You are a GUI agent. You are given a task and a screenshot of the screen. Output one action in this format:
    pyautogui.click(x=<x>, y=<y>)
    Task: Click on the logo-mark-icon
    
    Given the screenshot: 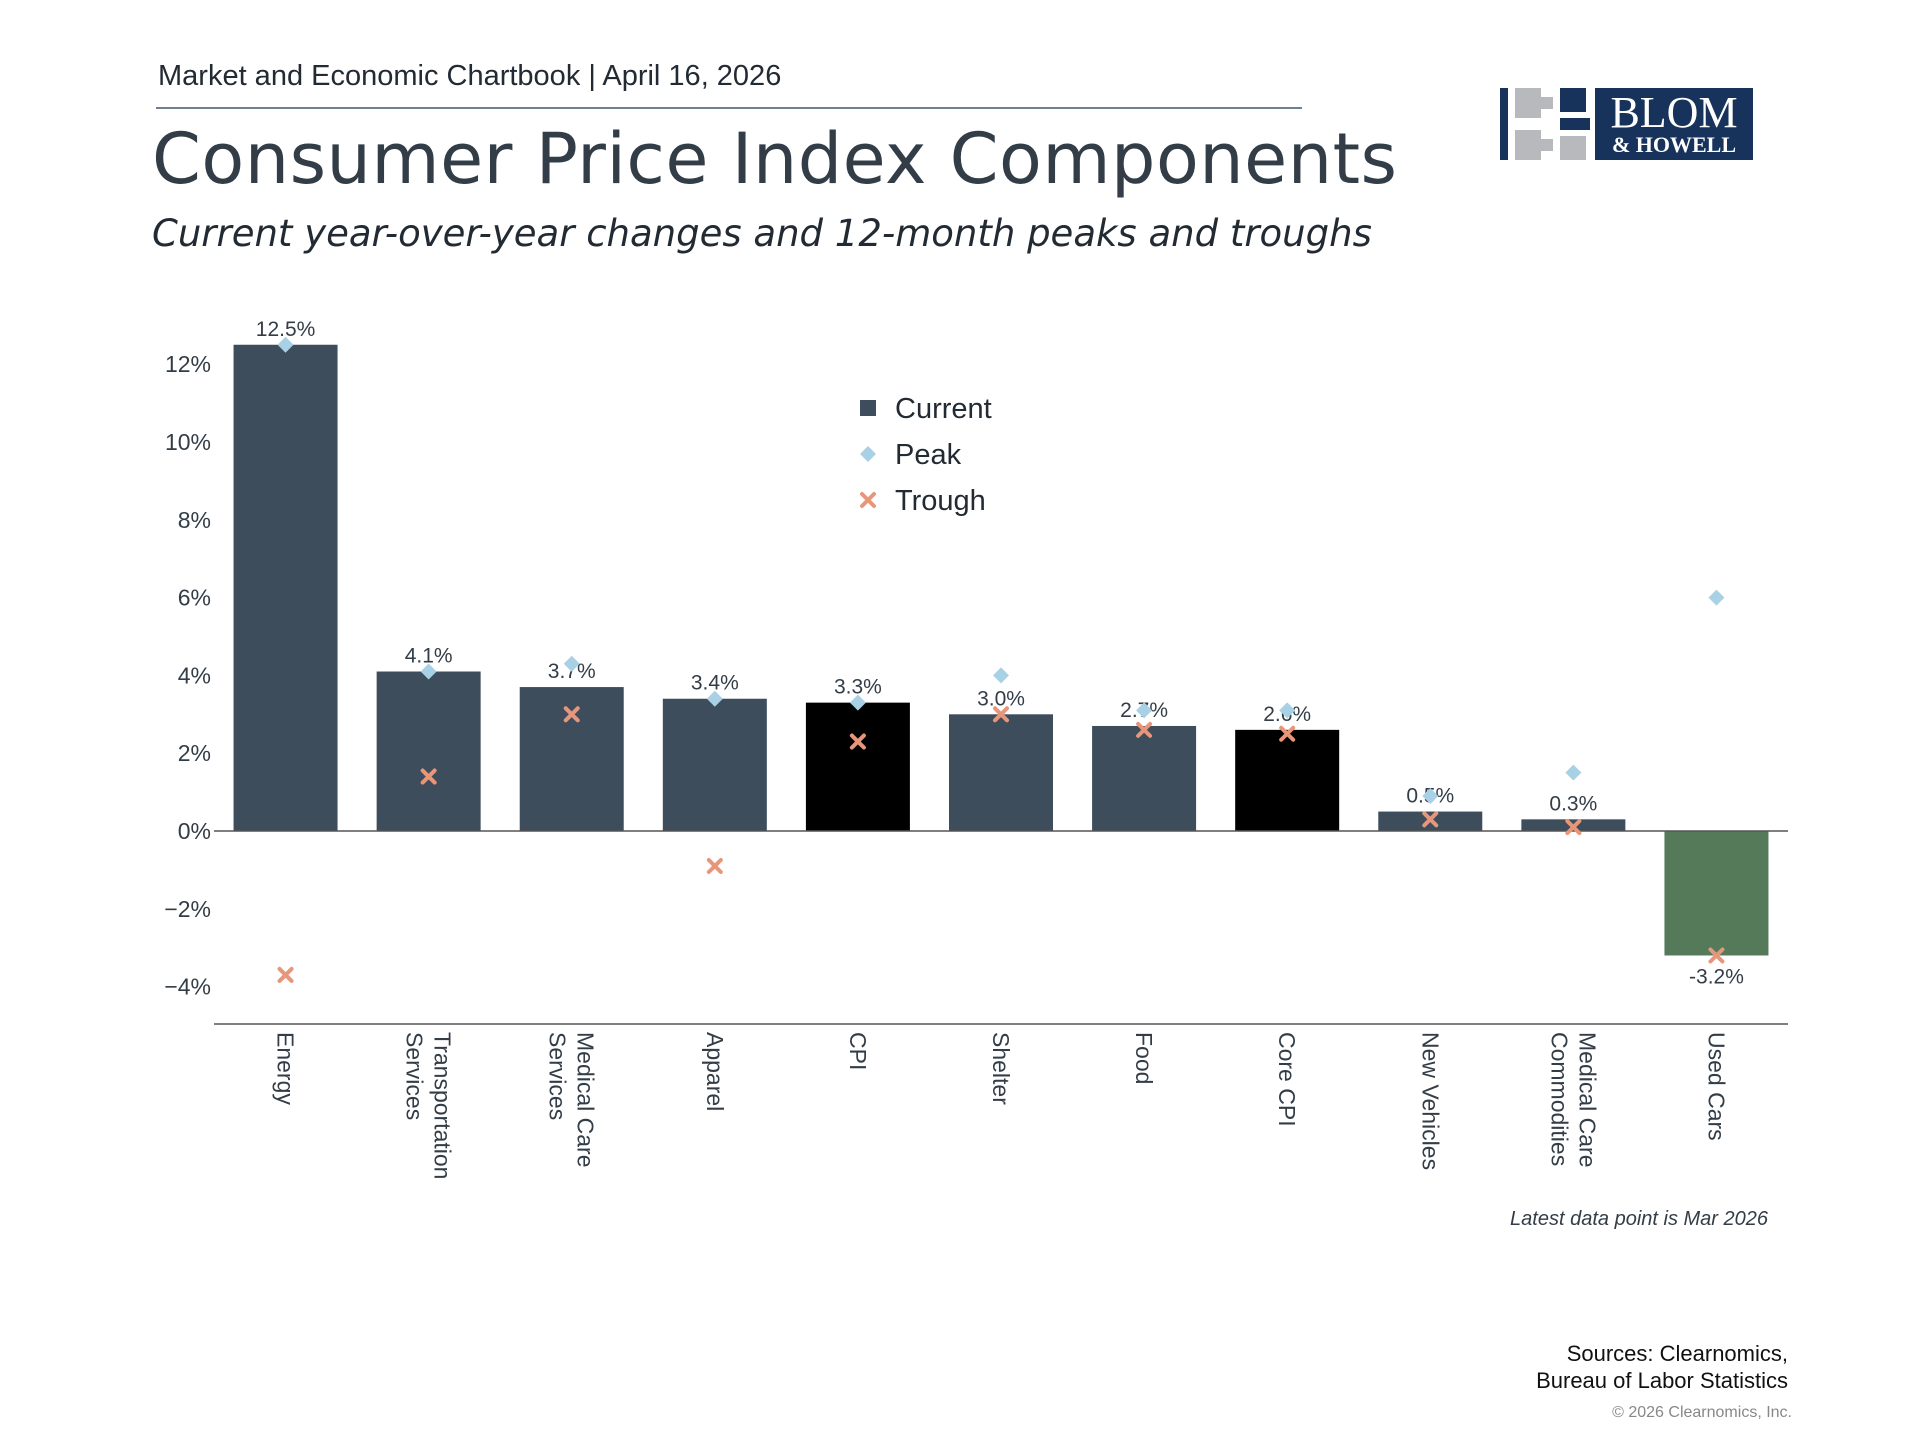 What is the action you would take?
    pyautogui.click(x=1545, y=124)
    